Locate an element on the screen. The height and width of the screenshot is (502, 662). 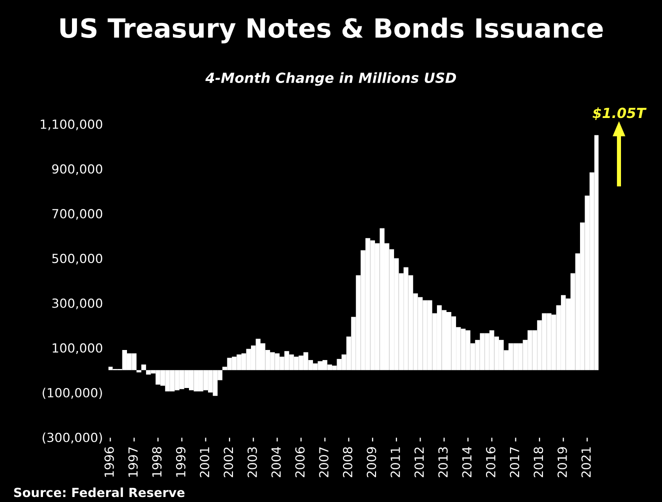
x-tick-label: 2011 is located at coordinates (395, 462).